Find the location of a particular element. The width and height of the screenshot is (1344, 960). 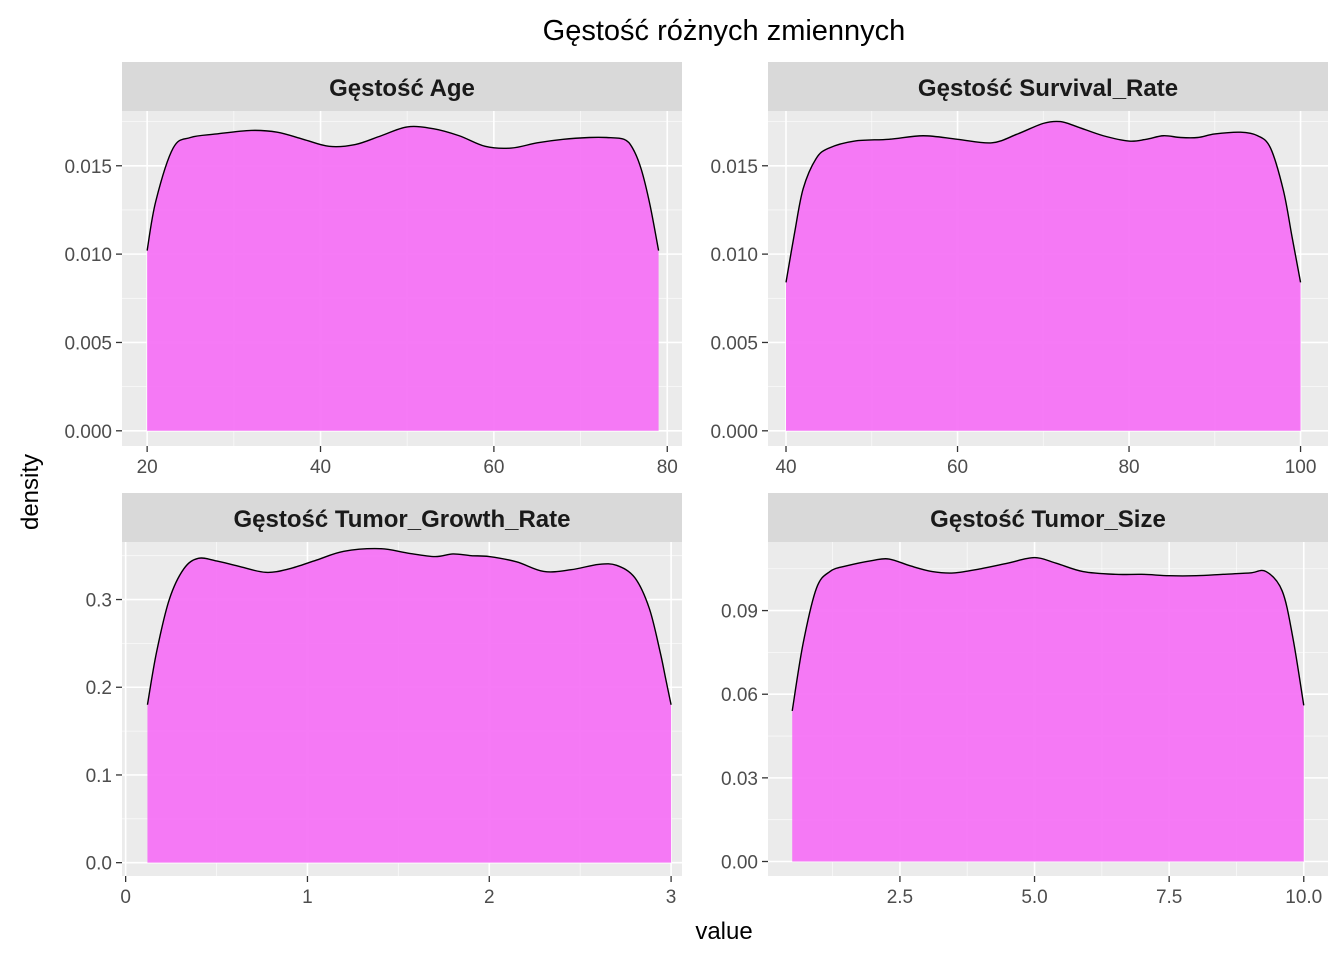

y-tick-label: 0.2 is located at coordinates (99, 688).